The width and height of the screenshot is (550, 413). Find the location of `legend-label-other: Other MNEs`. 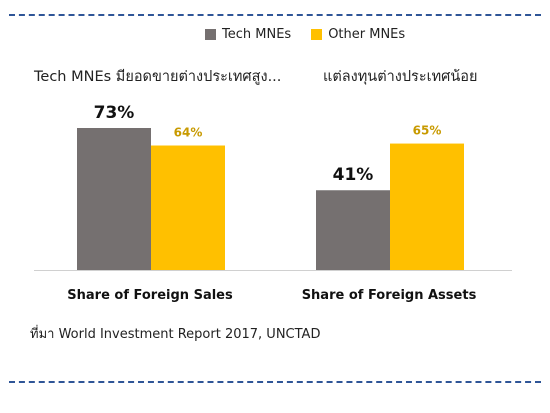

legend-label-other: Other MNEs is located at coordinates (367, 34).